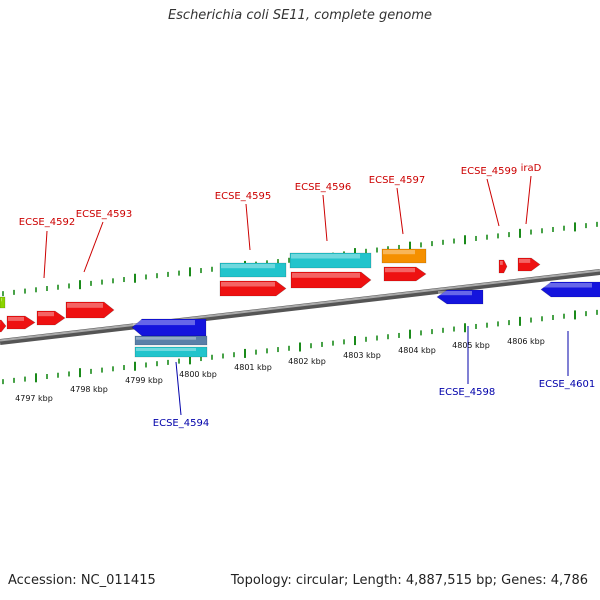 Image resolution: width=600 pixels, height=600 pixels. I want to click on gene-label: ECSE_4594, so click(181, 423).